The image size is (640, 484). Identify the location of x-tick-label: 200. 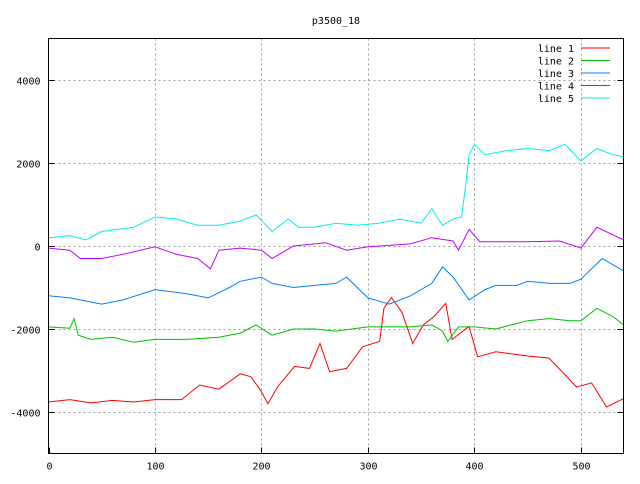
(261, 467).